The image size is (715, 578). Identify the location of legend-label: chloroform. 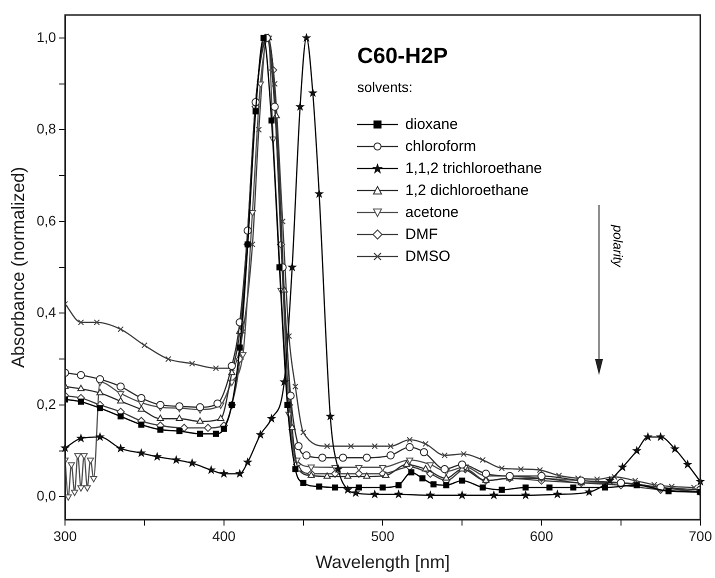
(440, 146).